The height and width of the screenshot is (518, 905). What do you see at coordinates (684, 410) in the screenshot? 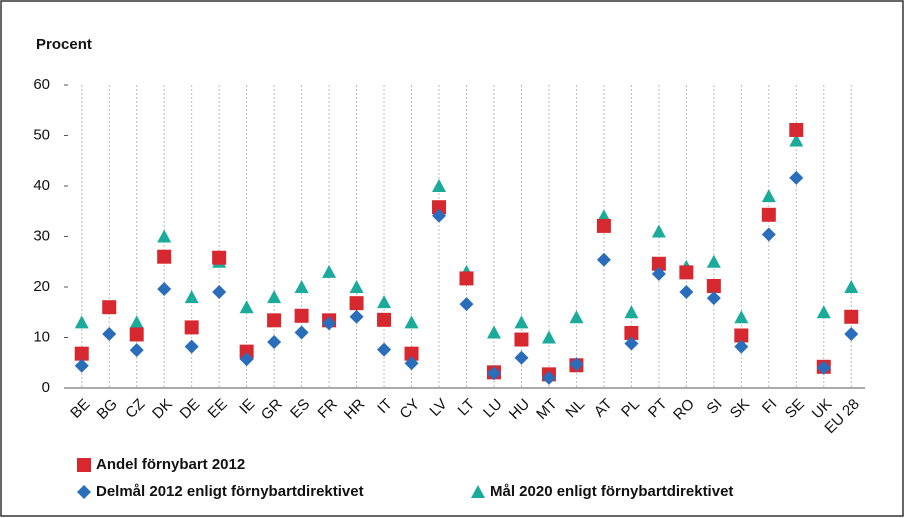
I see `x-tick-label: RO` at bounding box center [684, 410].